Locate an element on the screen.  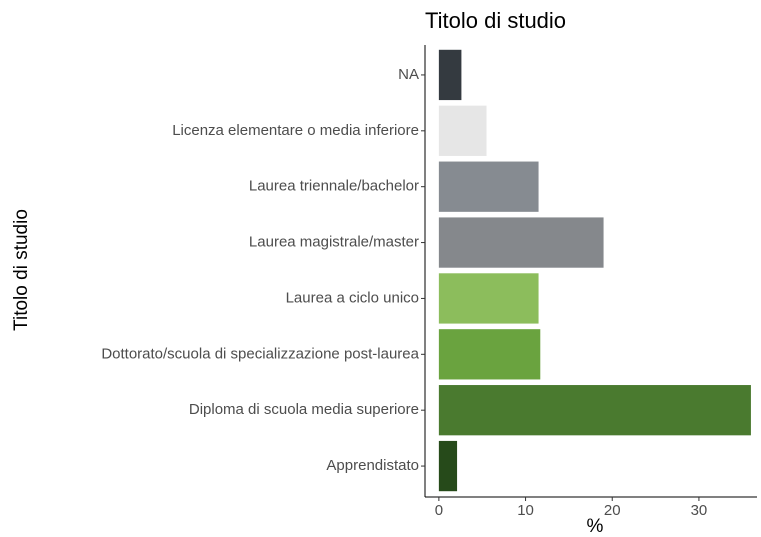
y-tick-label: Diploma di scuola media superiore is located at coordinates (304, 409).